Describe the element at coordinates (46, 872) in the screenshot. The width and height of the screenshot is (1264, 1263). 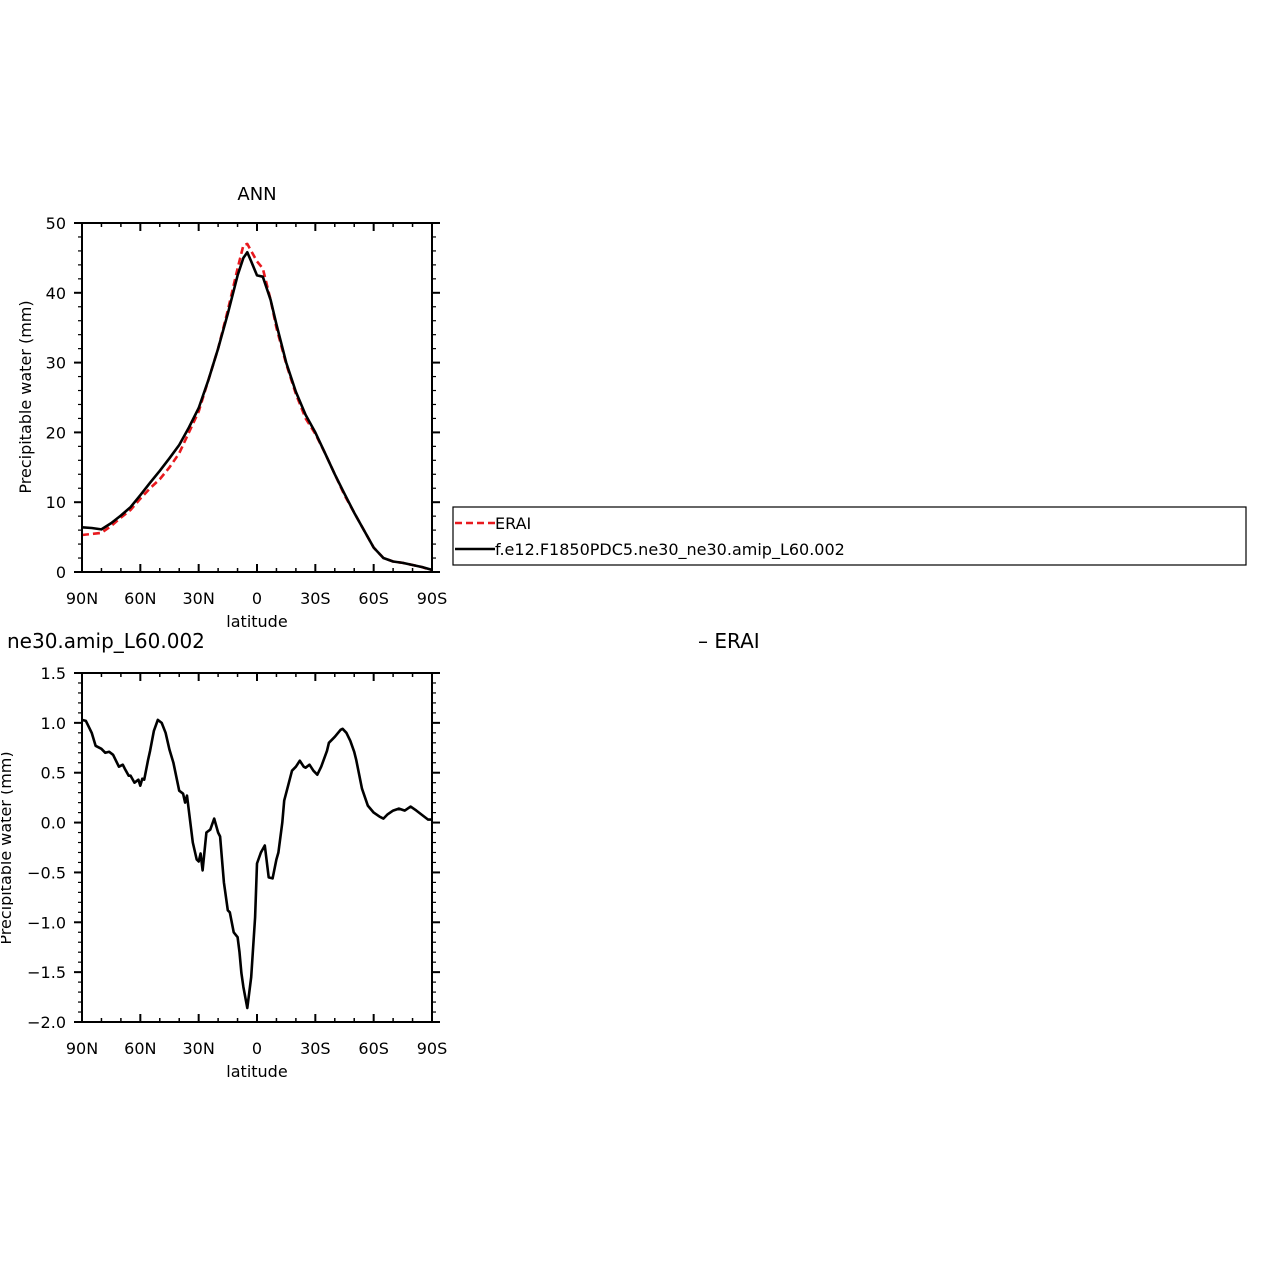
I see `y-tick-label: −0.5` at that location.